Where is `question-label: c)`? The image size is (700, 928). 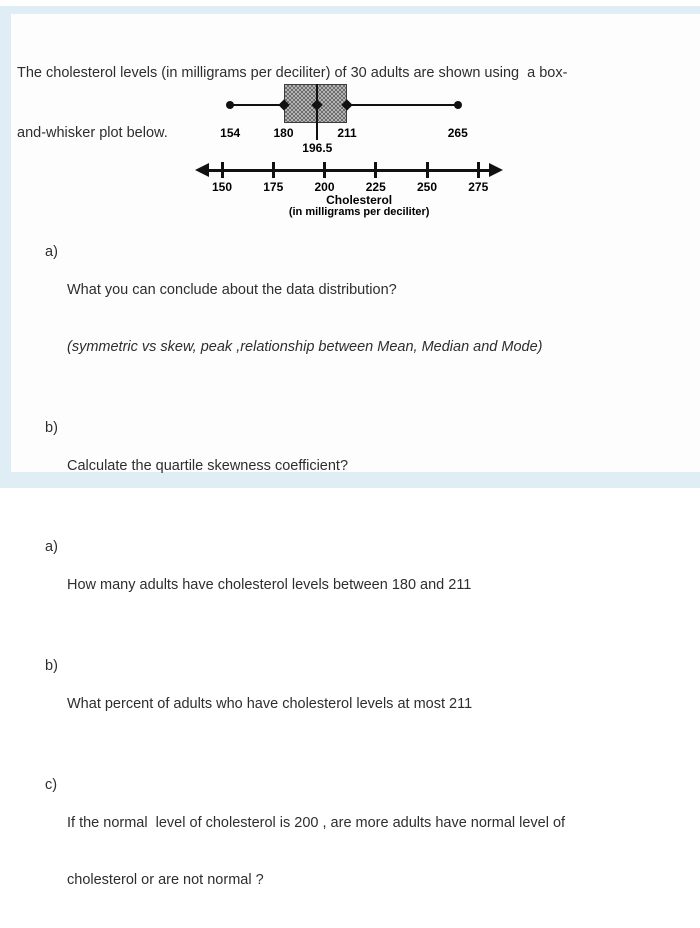 question-label: c) is located at coordinates (51, 785).